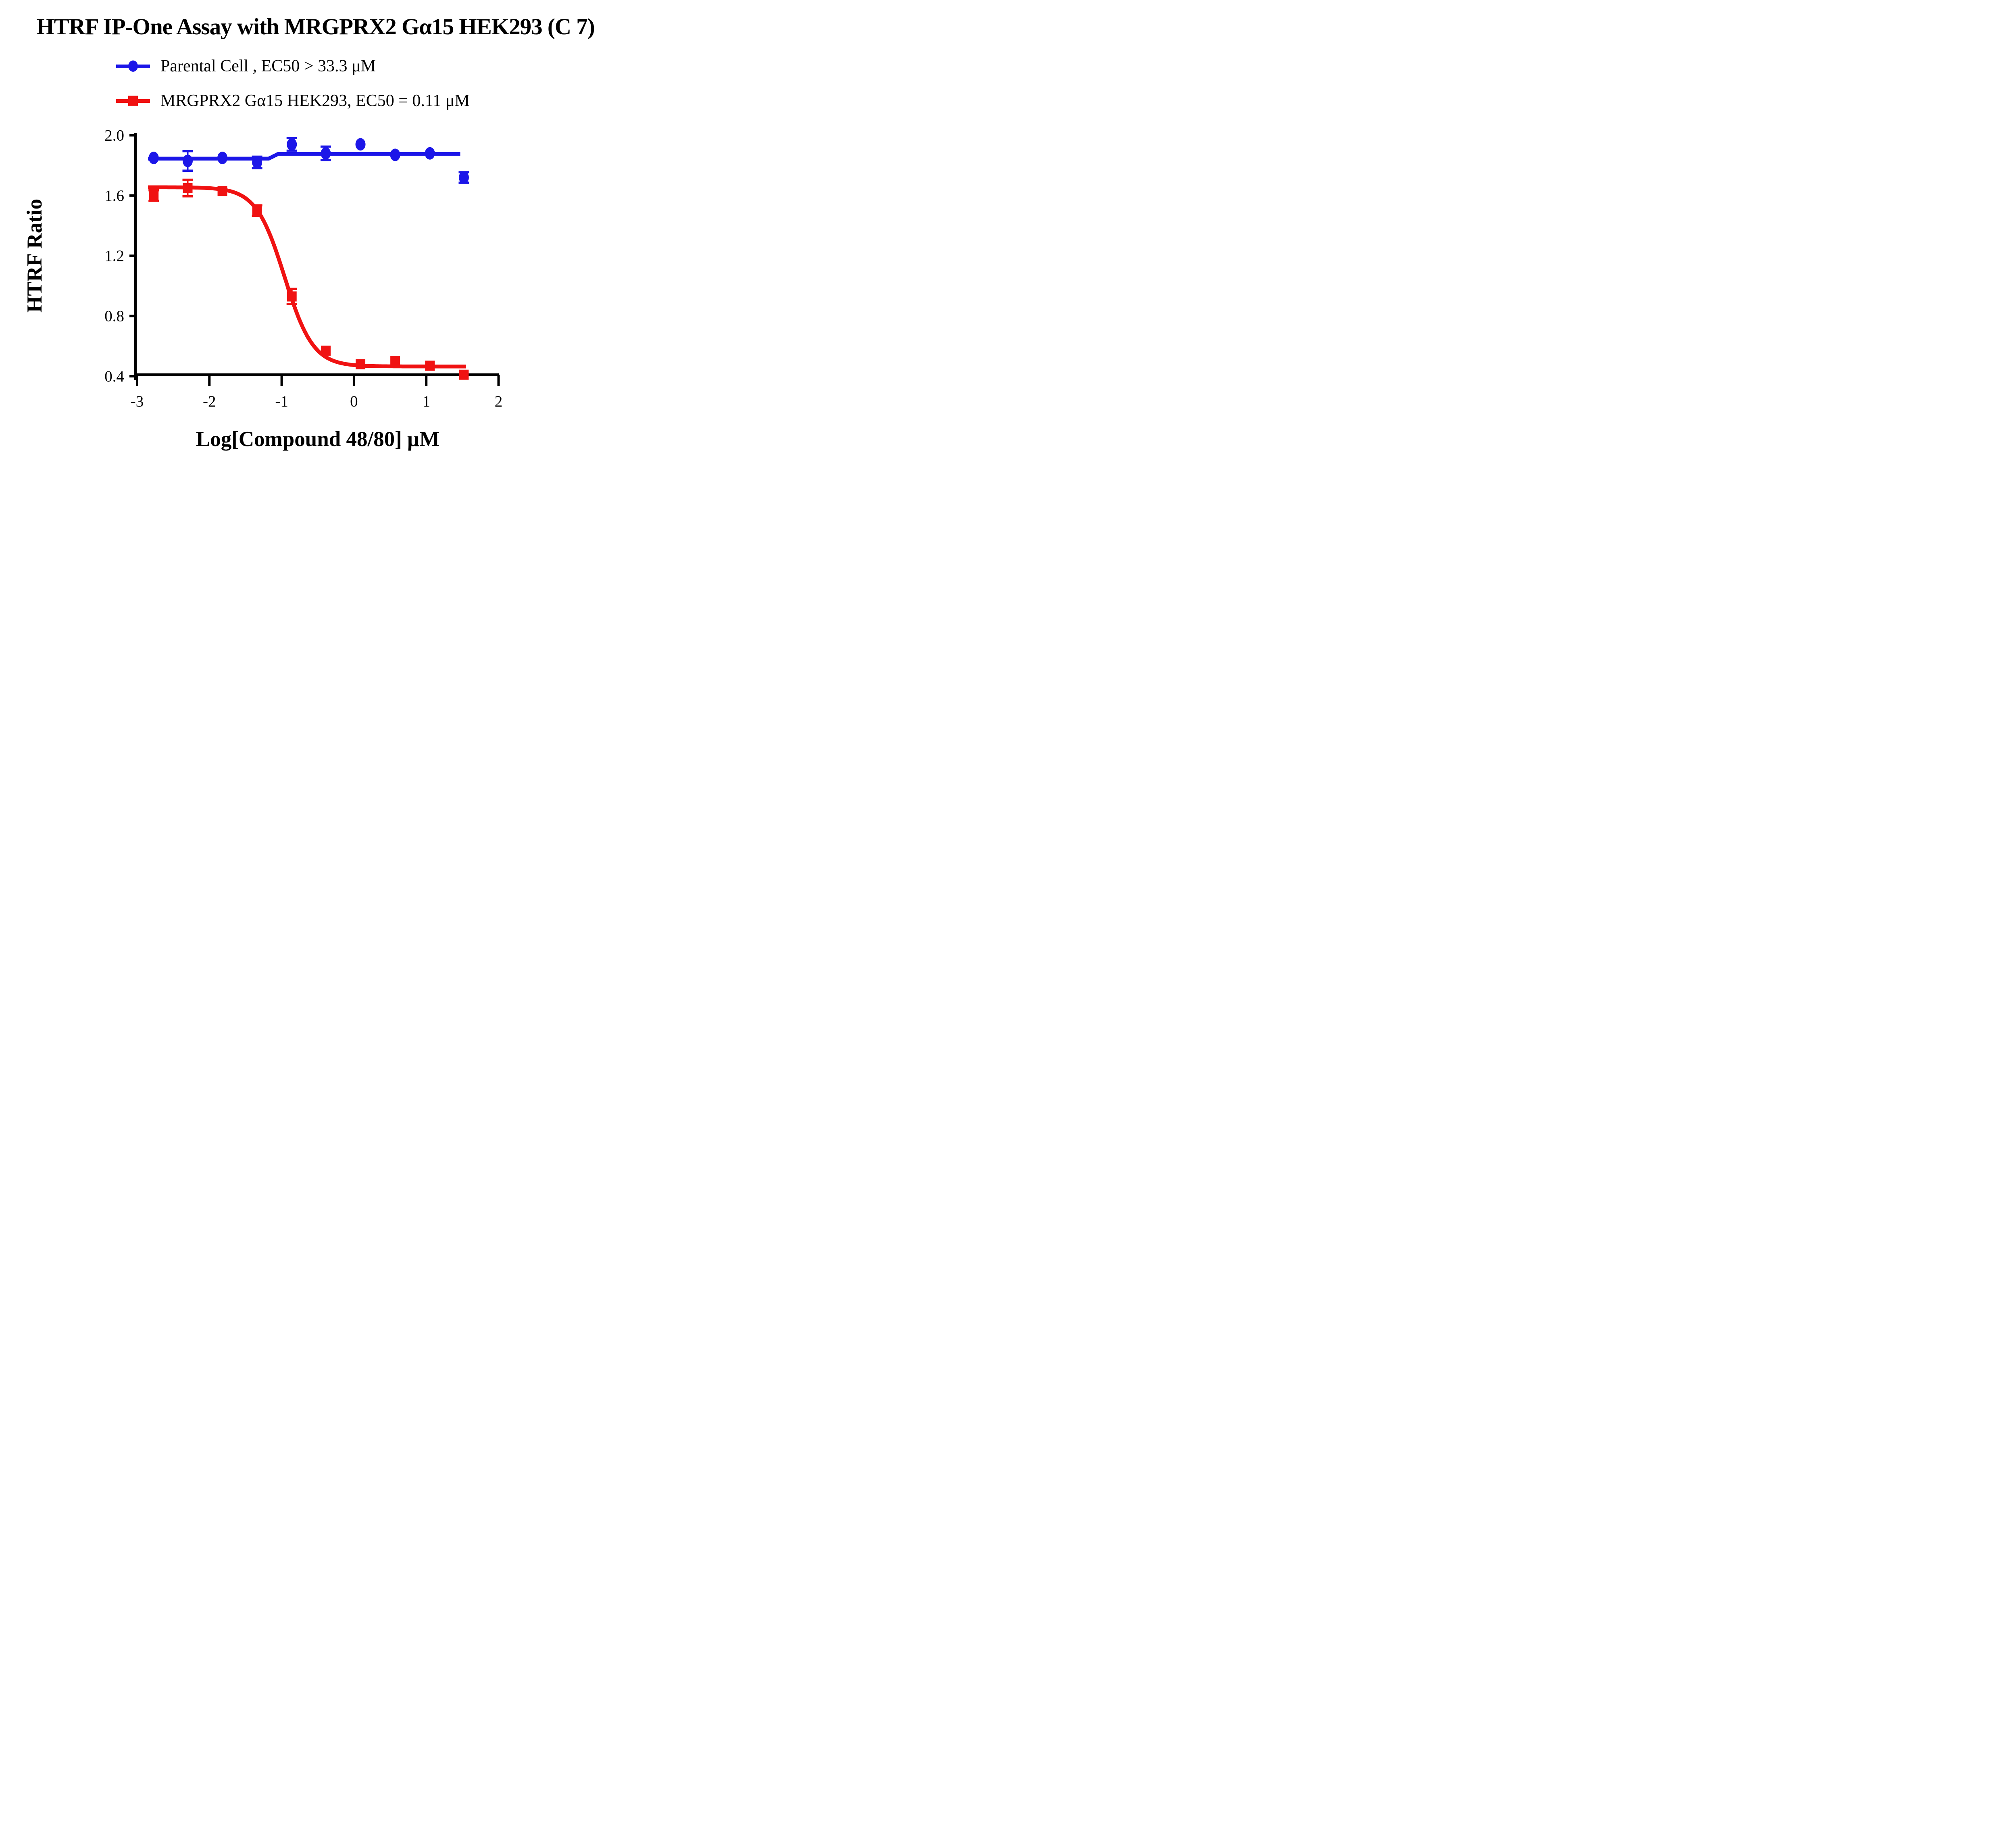 This screenshot has height=1843, width=2016. I want to click on legend-item-mrgprx2: MRGPRX2 Gα15 HEK293, EC50 = 0.11 μM, so click(293, 101).